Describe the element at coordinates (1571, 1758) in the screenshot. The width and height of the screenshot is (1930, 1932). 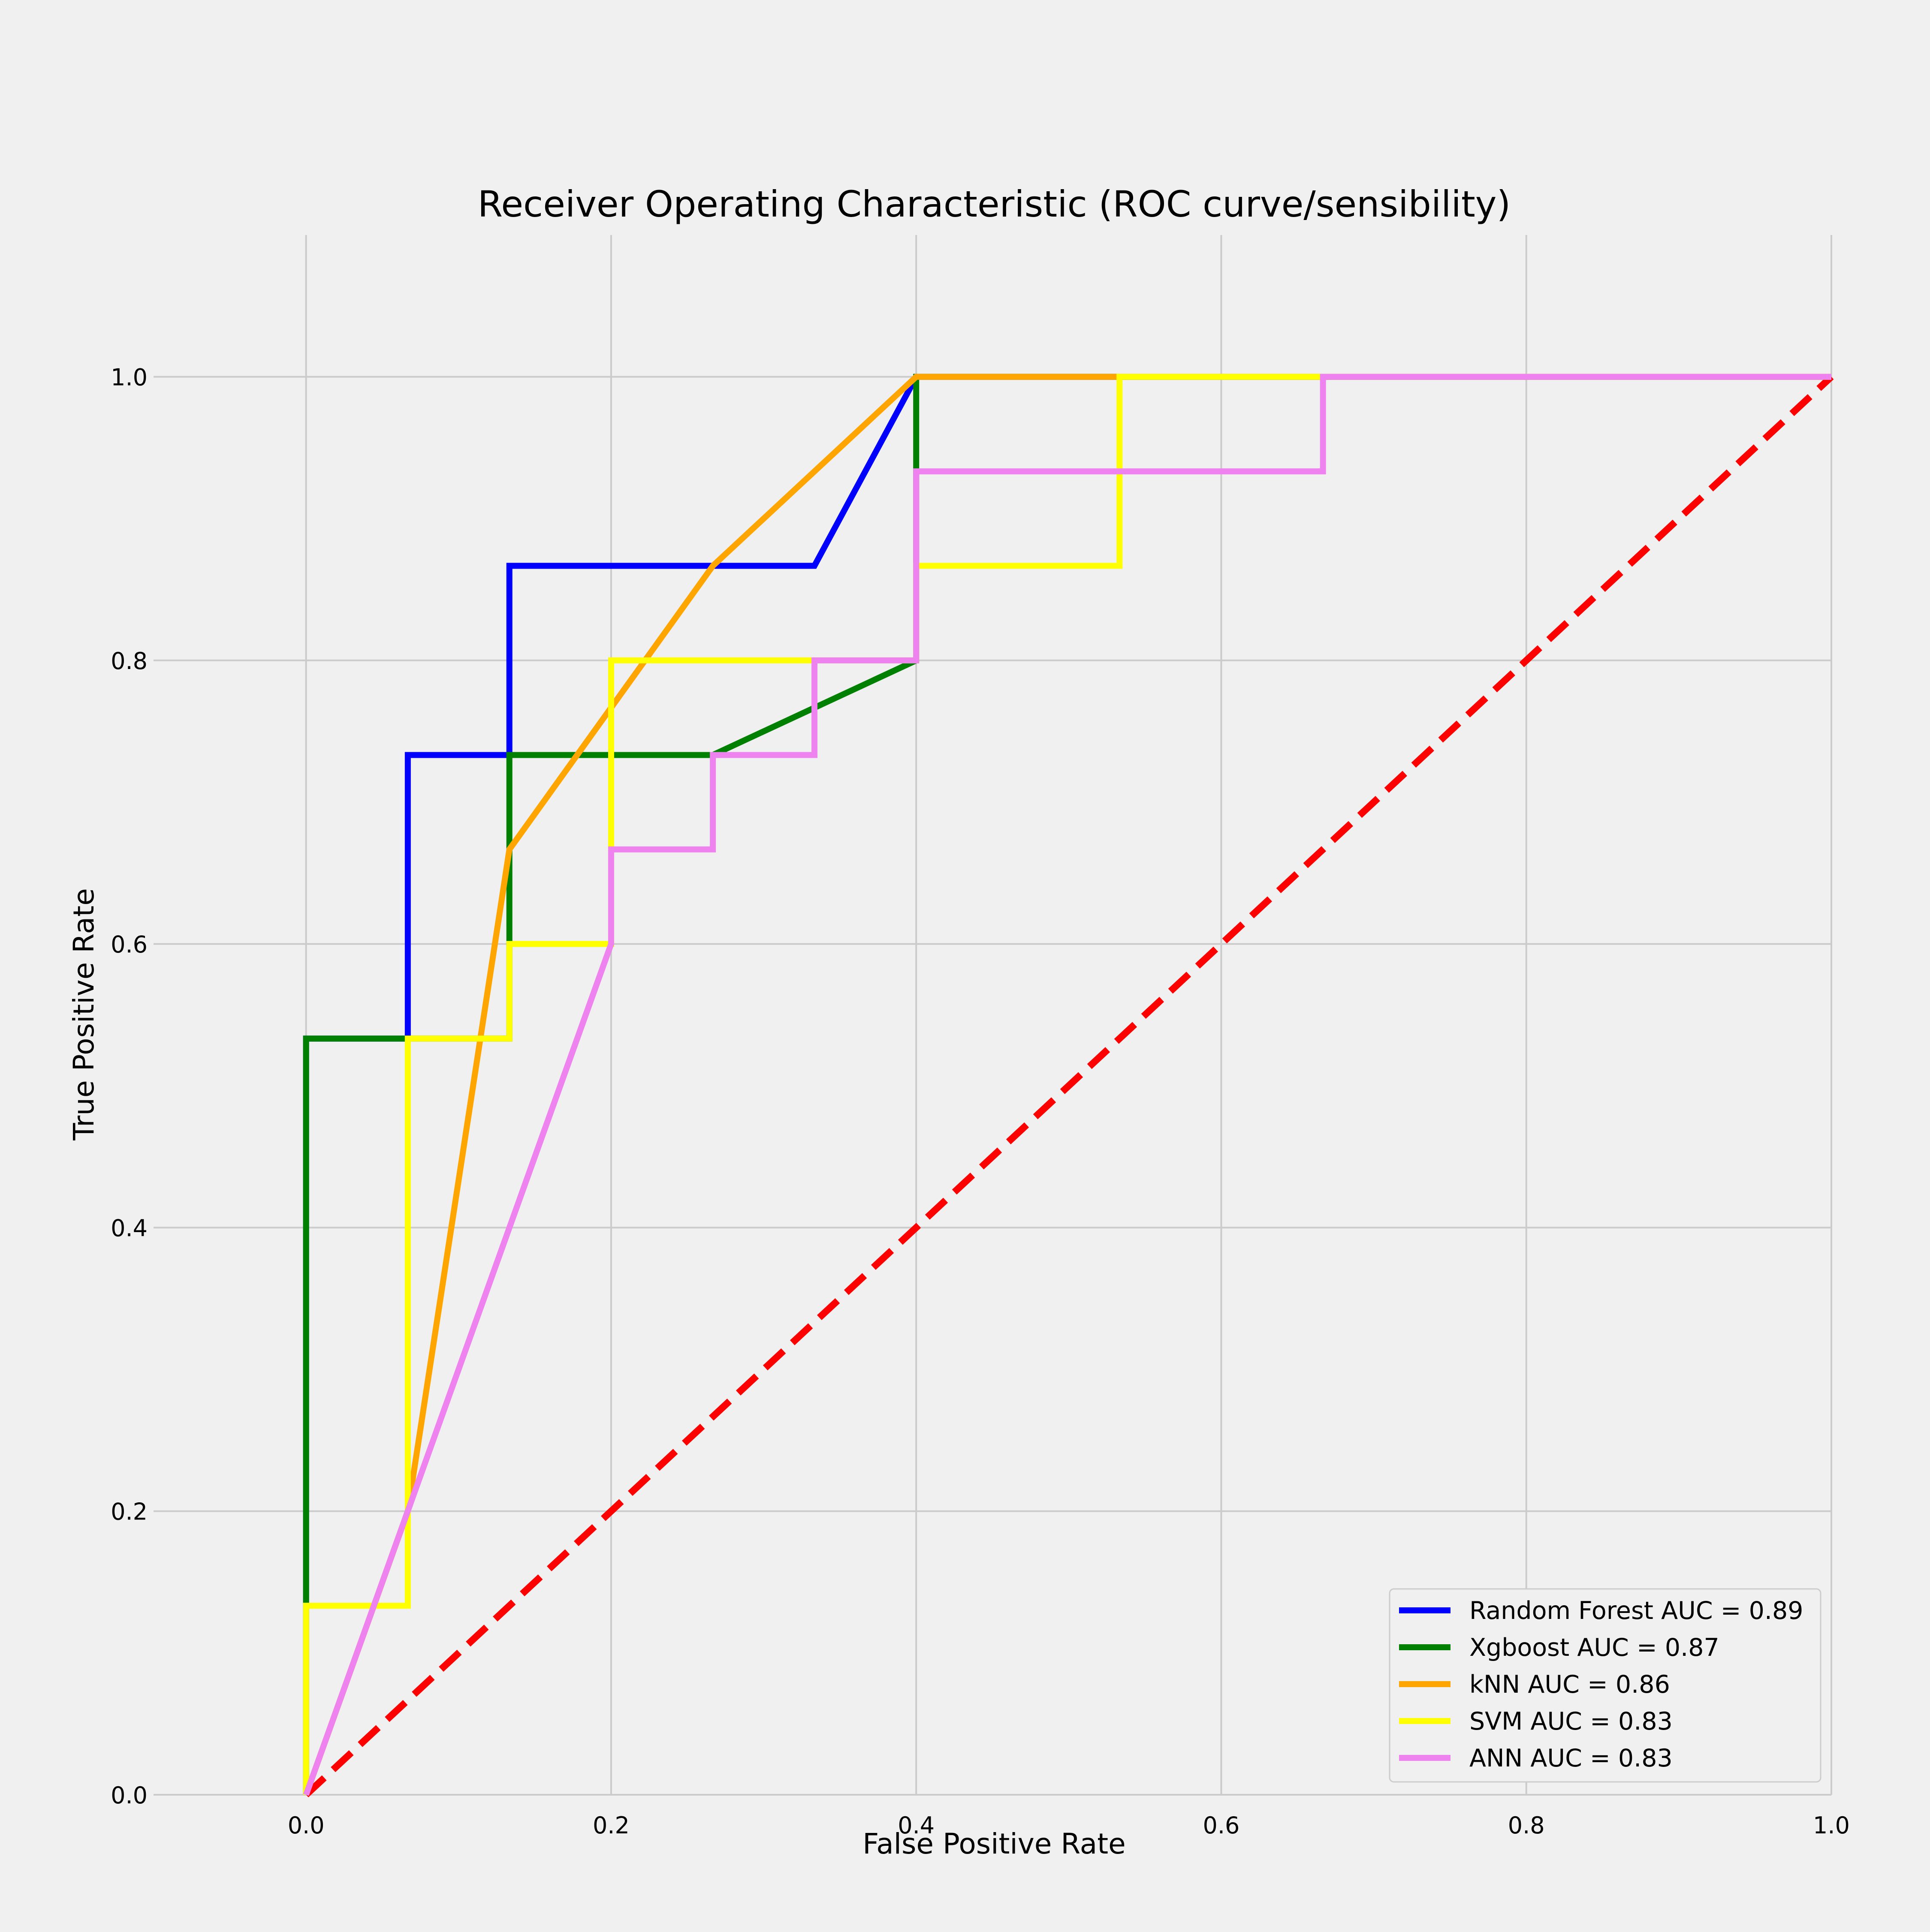
I see `legend-label-5: ANN AUC = 0.83` at that location.